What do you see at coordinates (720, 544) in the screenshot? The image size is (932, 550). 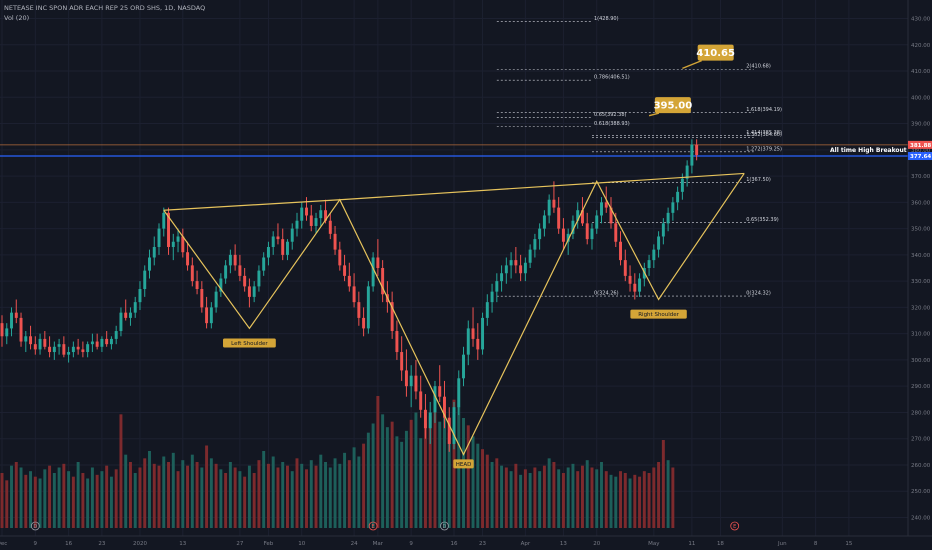 I see `time-tick-label: 18` at bounding box center [720, 544].